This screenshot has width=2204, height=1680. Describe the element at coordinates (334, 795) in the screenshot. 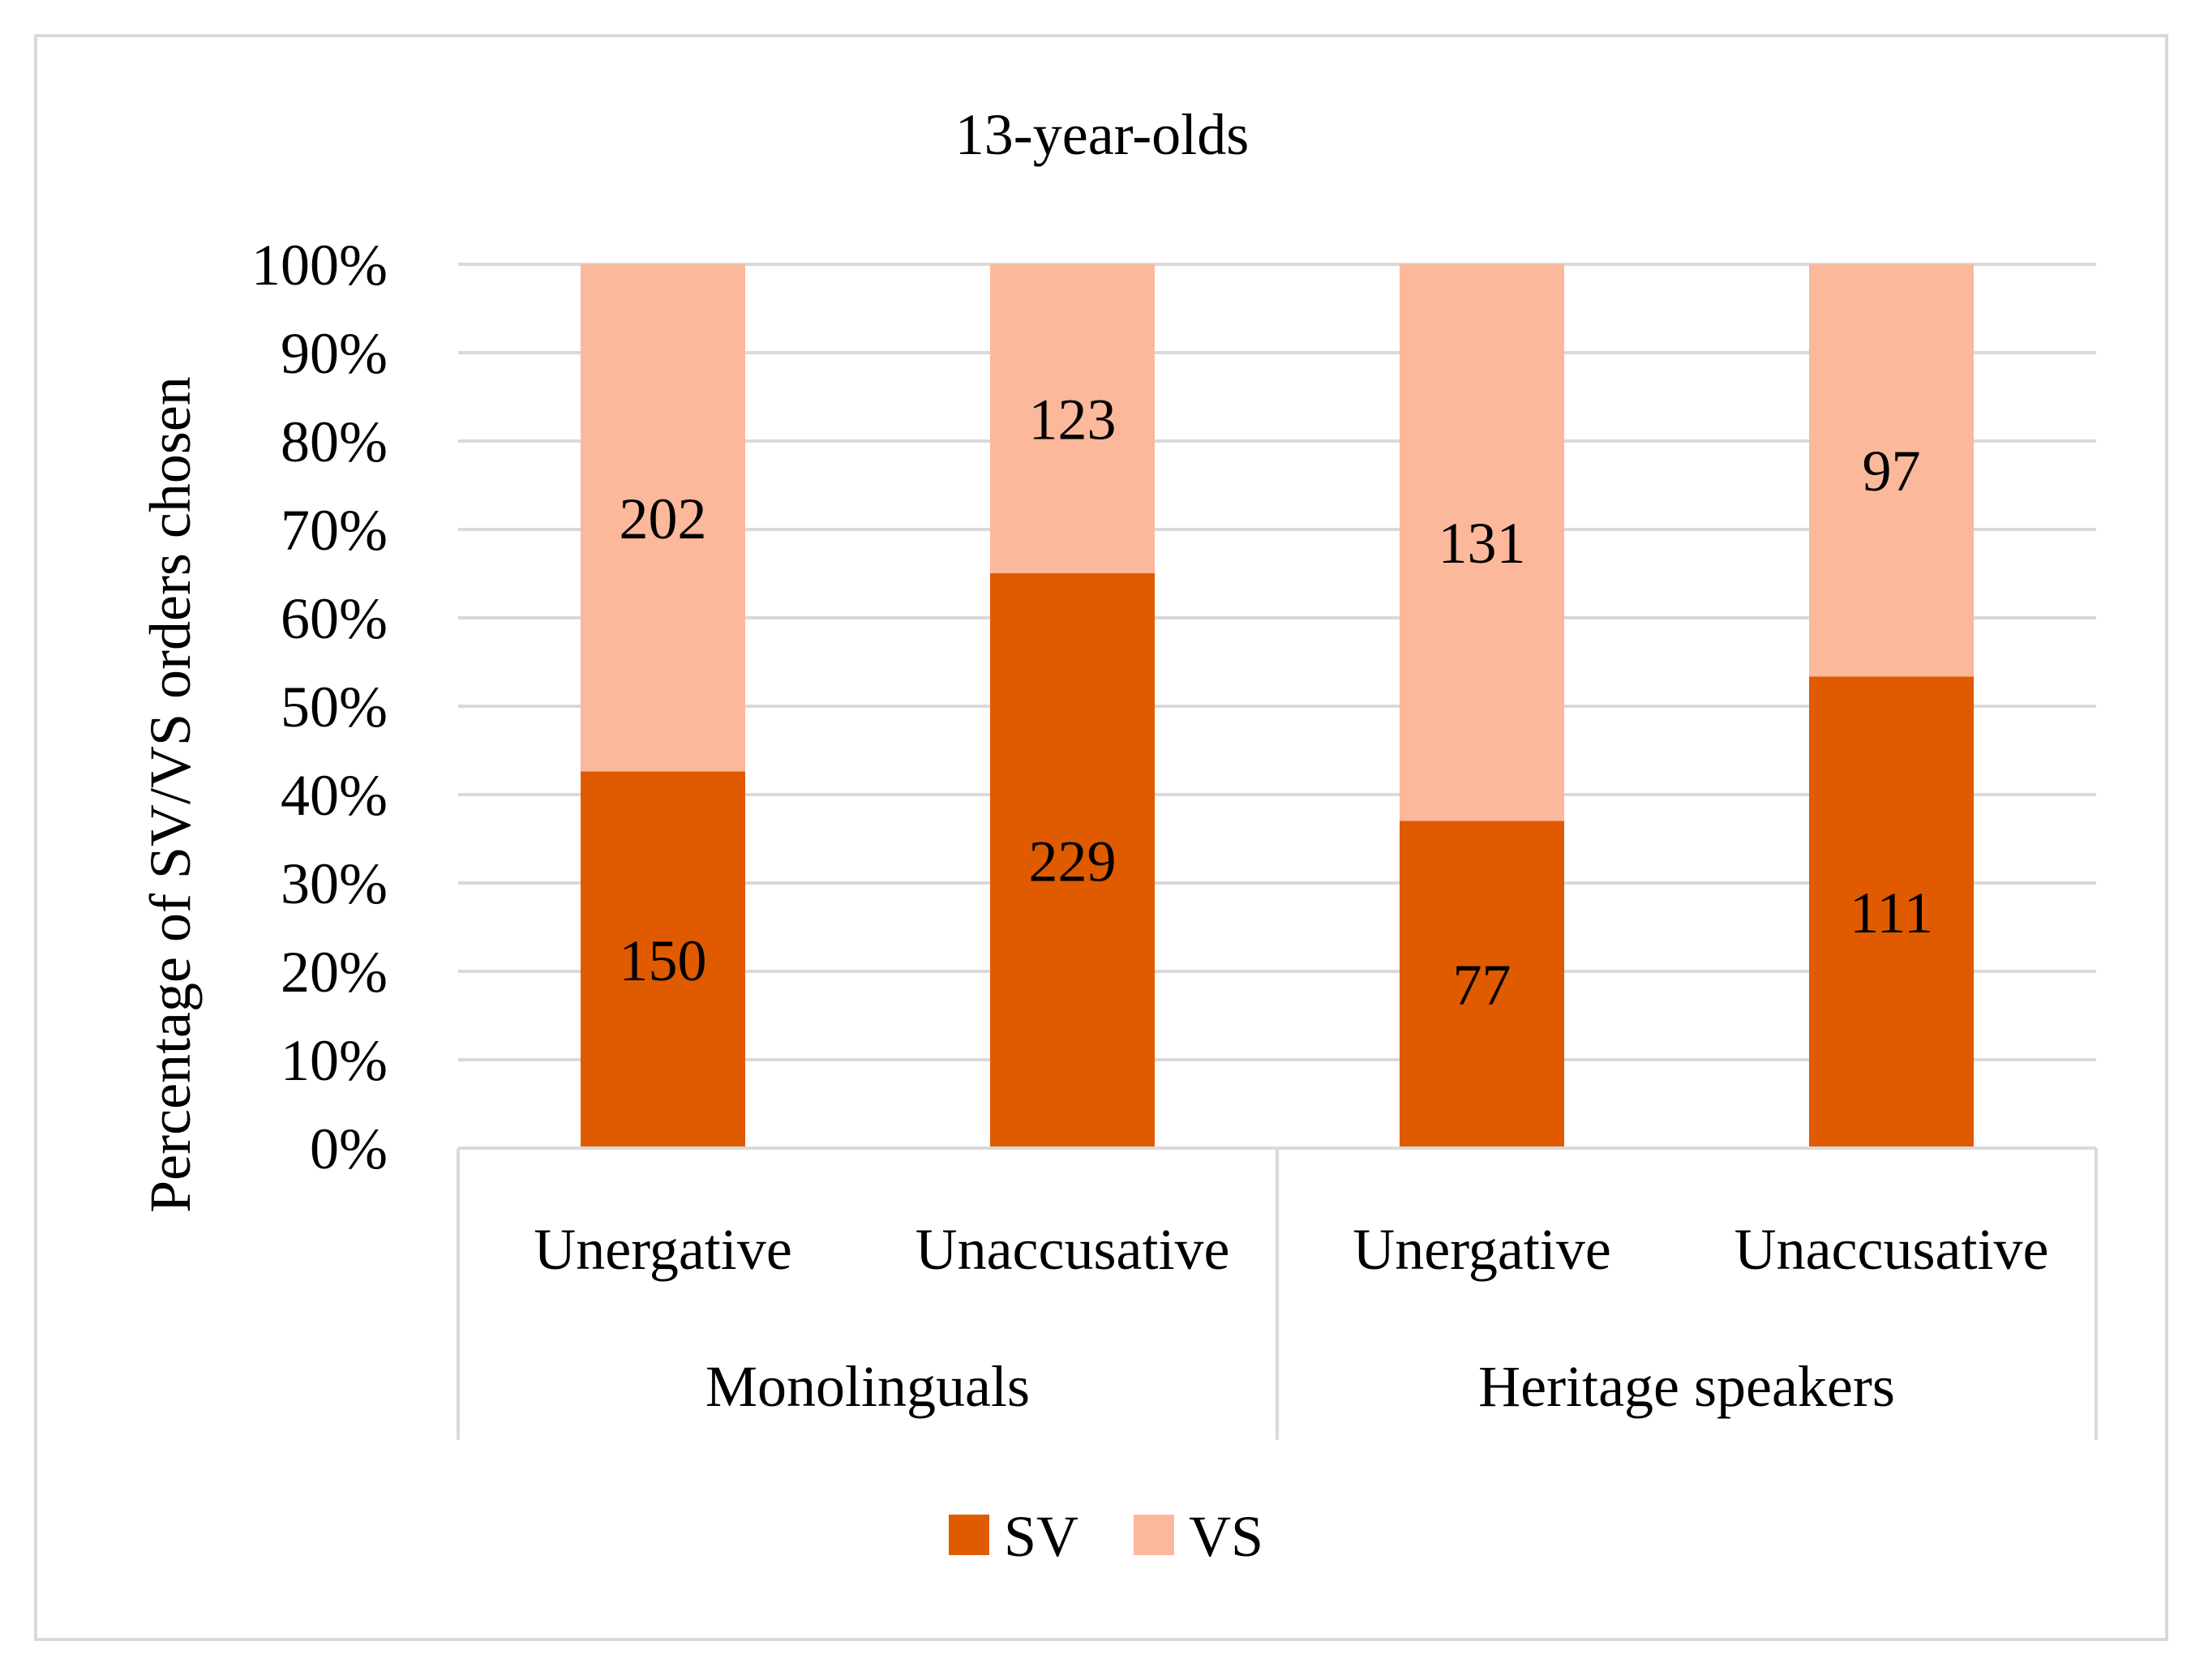

I see `y-tick-label: 40%` at that location.